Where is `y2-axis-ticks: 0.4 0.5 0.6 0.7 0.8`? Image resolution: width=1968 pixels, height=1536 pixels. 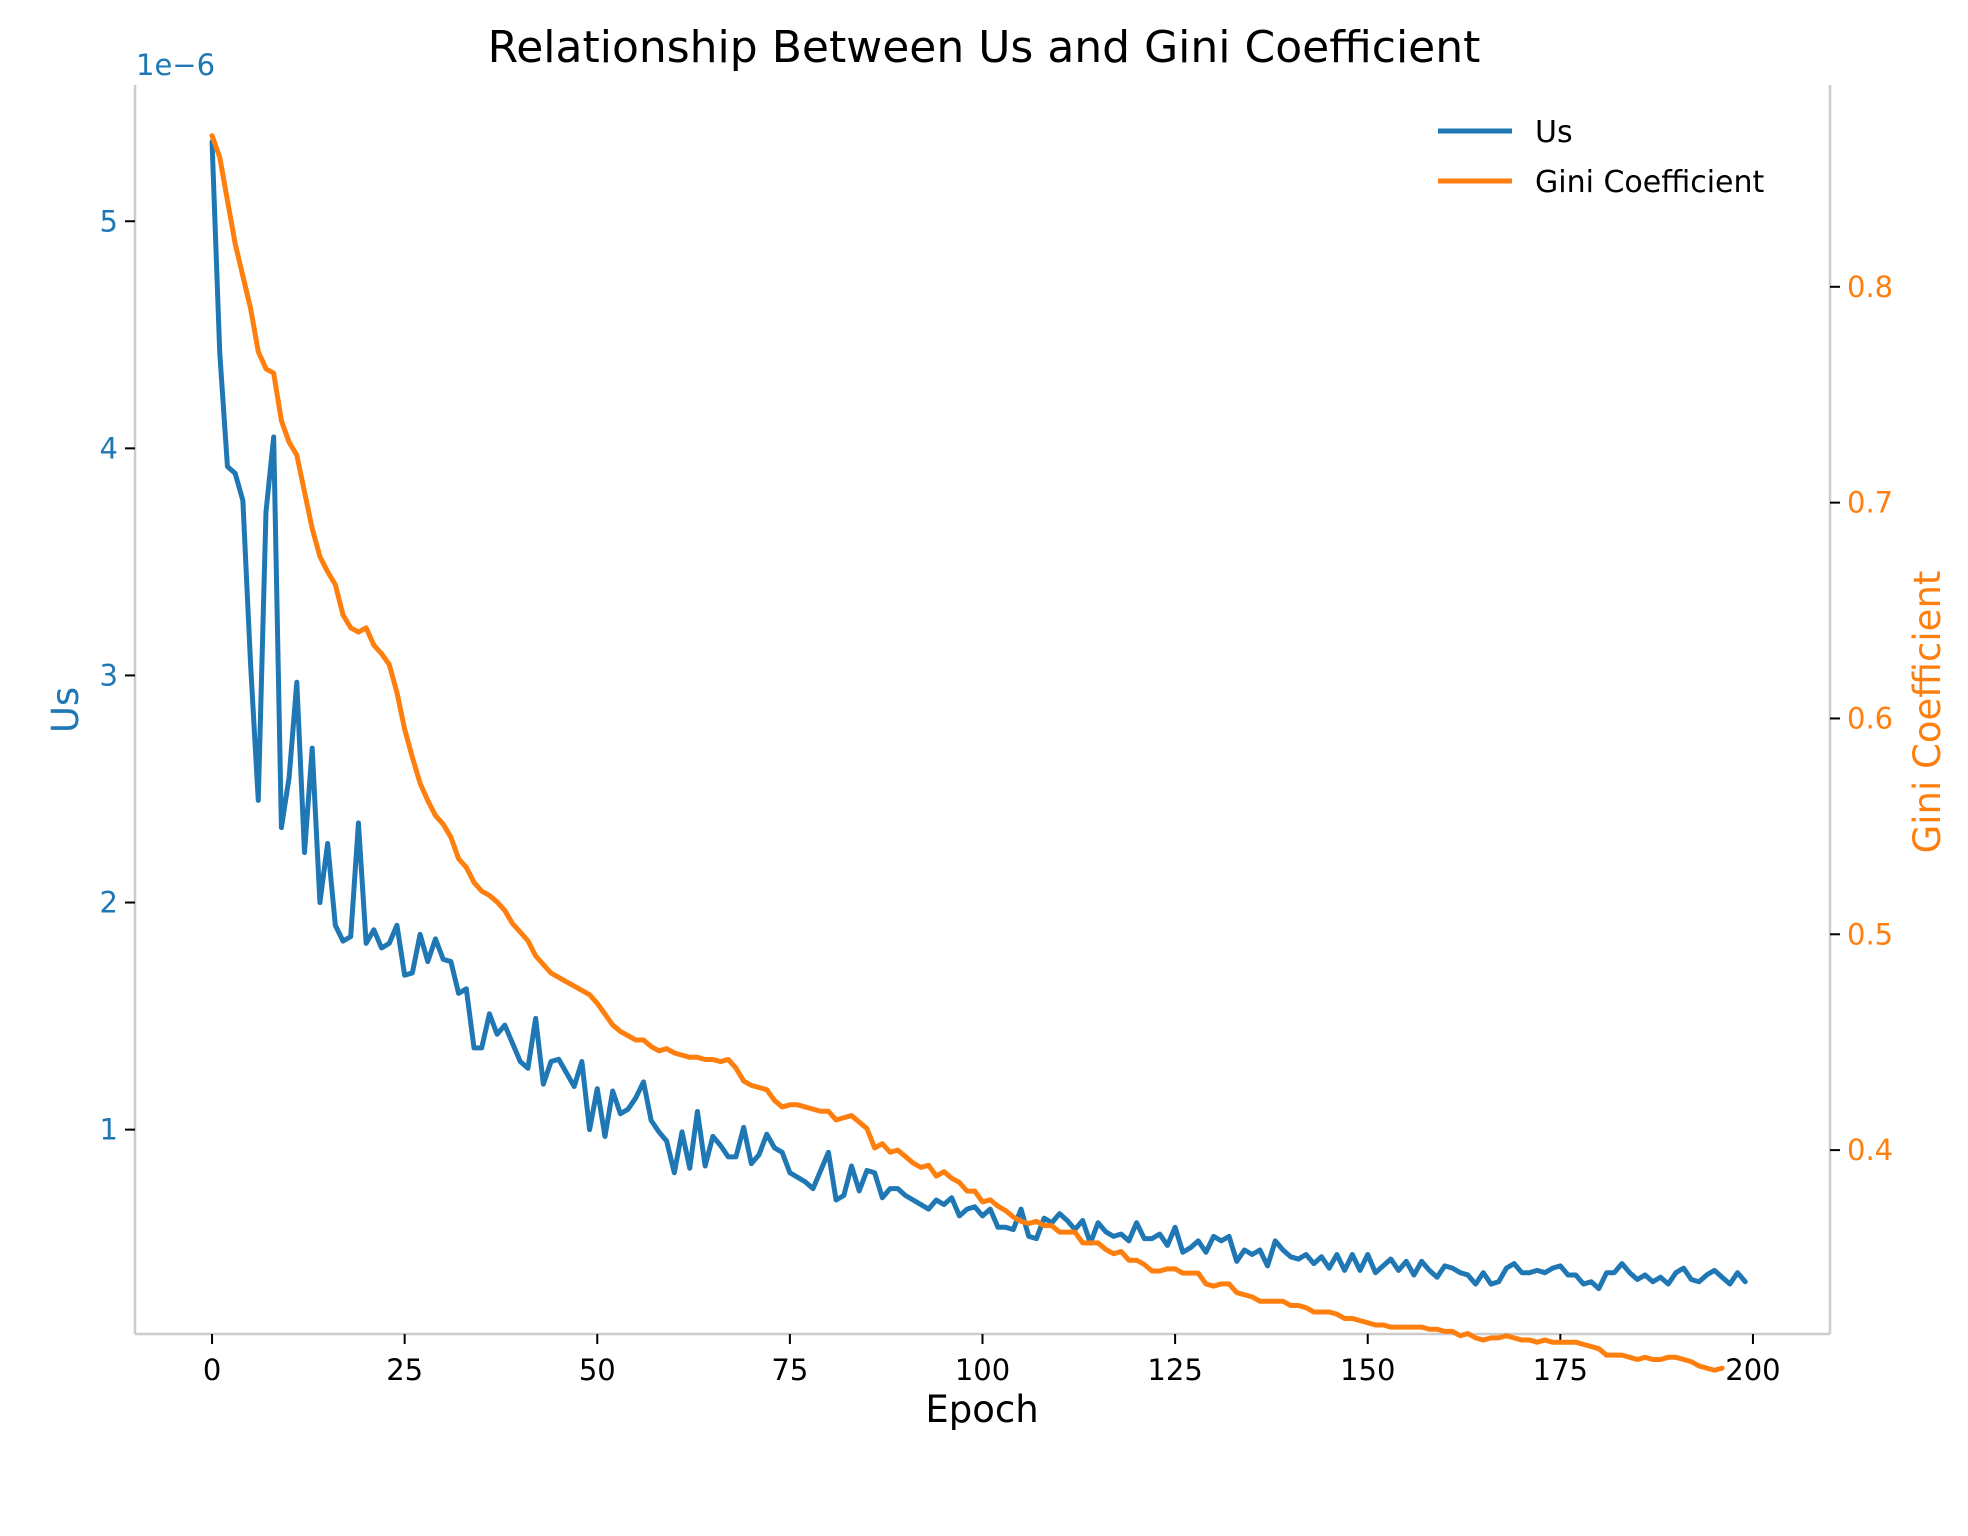
y2-axis-ticks: 0.4 0.5 0.6 0.7 0.8 is located at coordinates (1861, 718).